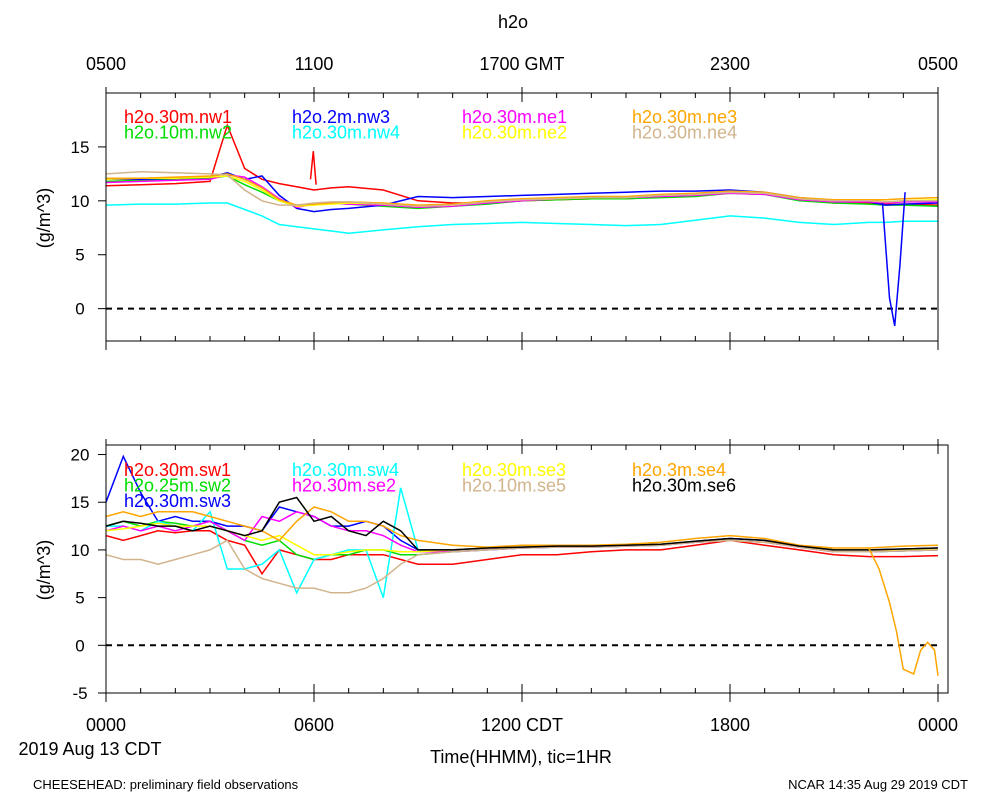 This screenshot has height=800, width=1000. I want to click on legend-entry: h2o.2m.nw3, so click(341, 117).